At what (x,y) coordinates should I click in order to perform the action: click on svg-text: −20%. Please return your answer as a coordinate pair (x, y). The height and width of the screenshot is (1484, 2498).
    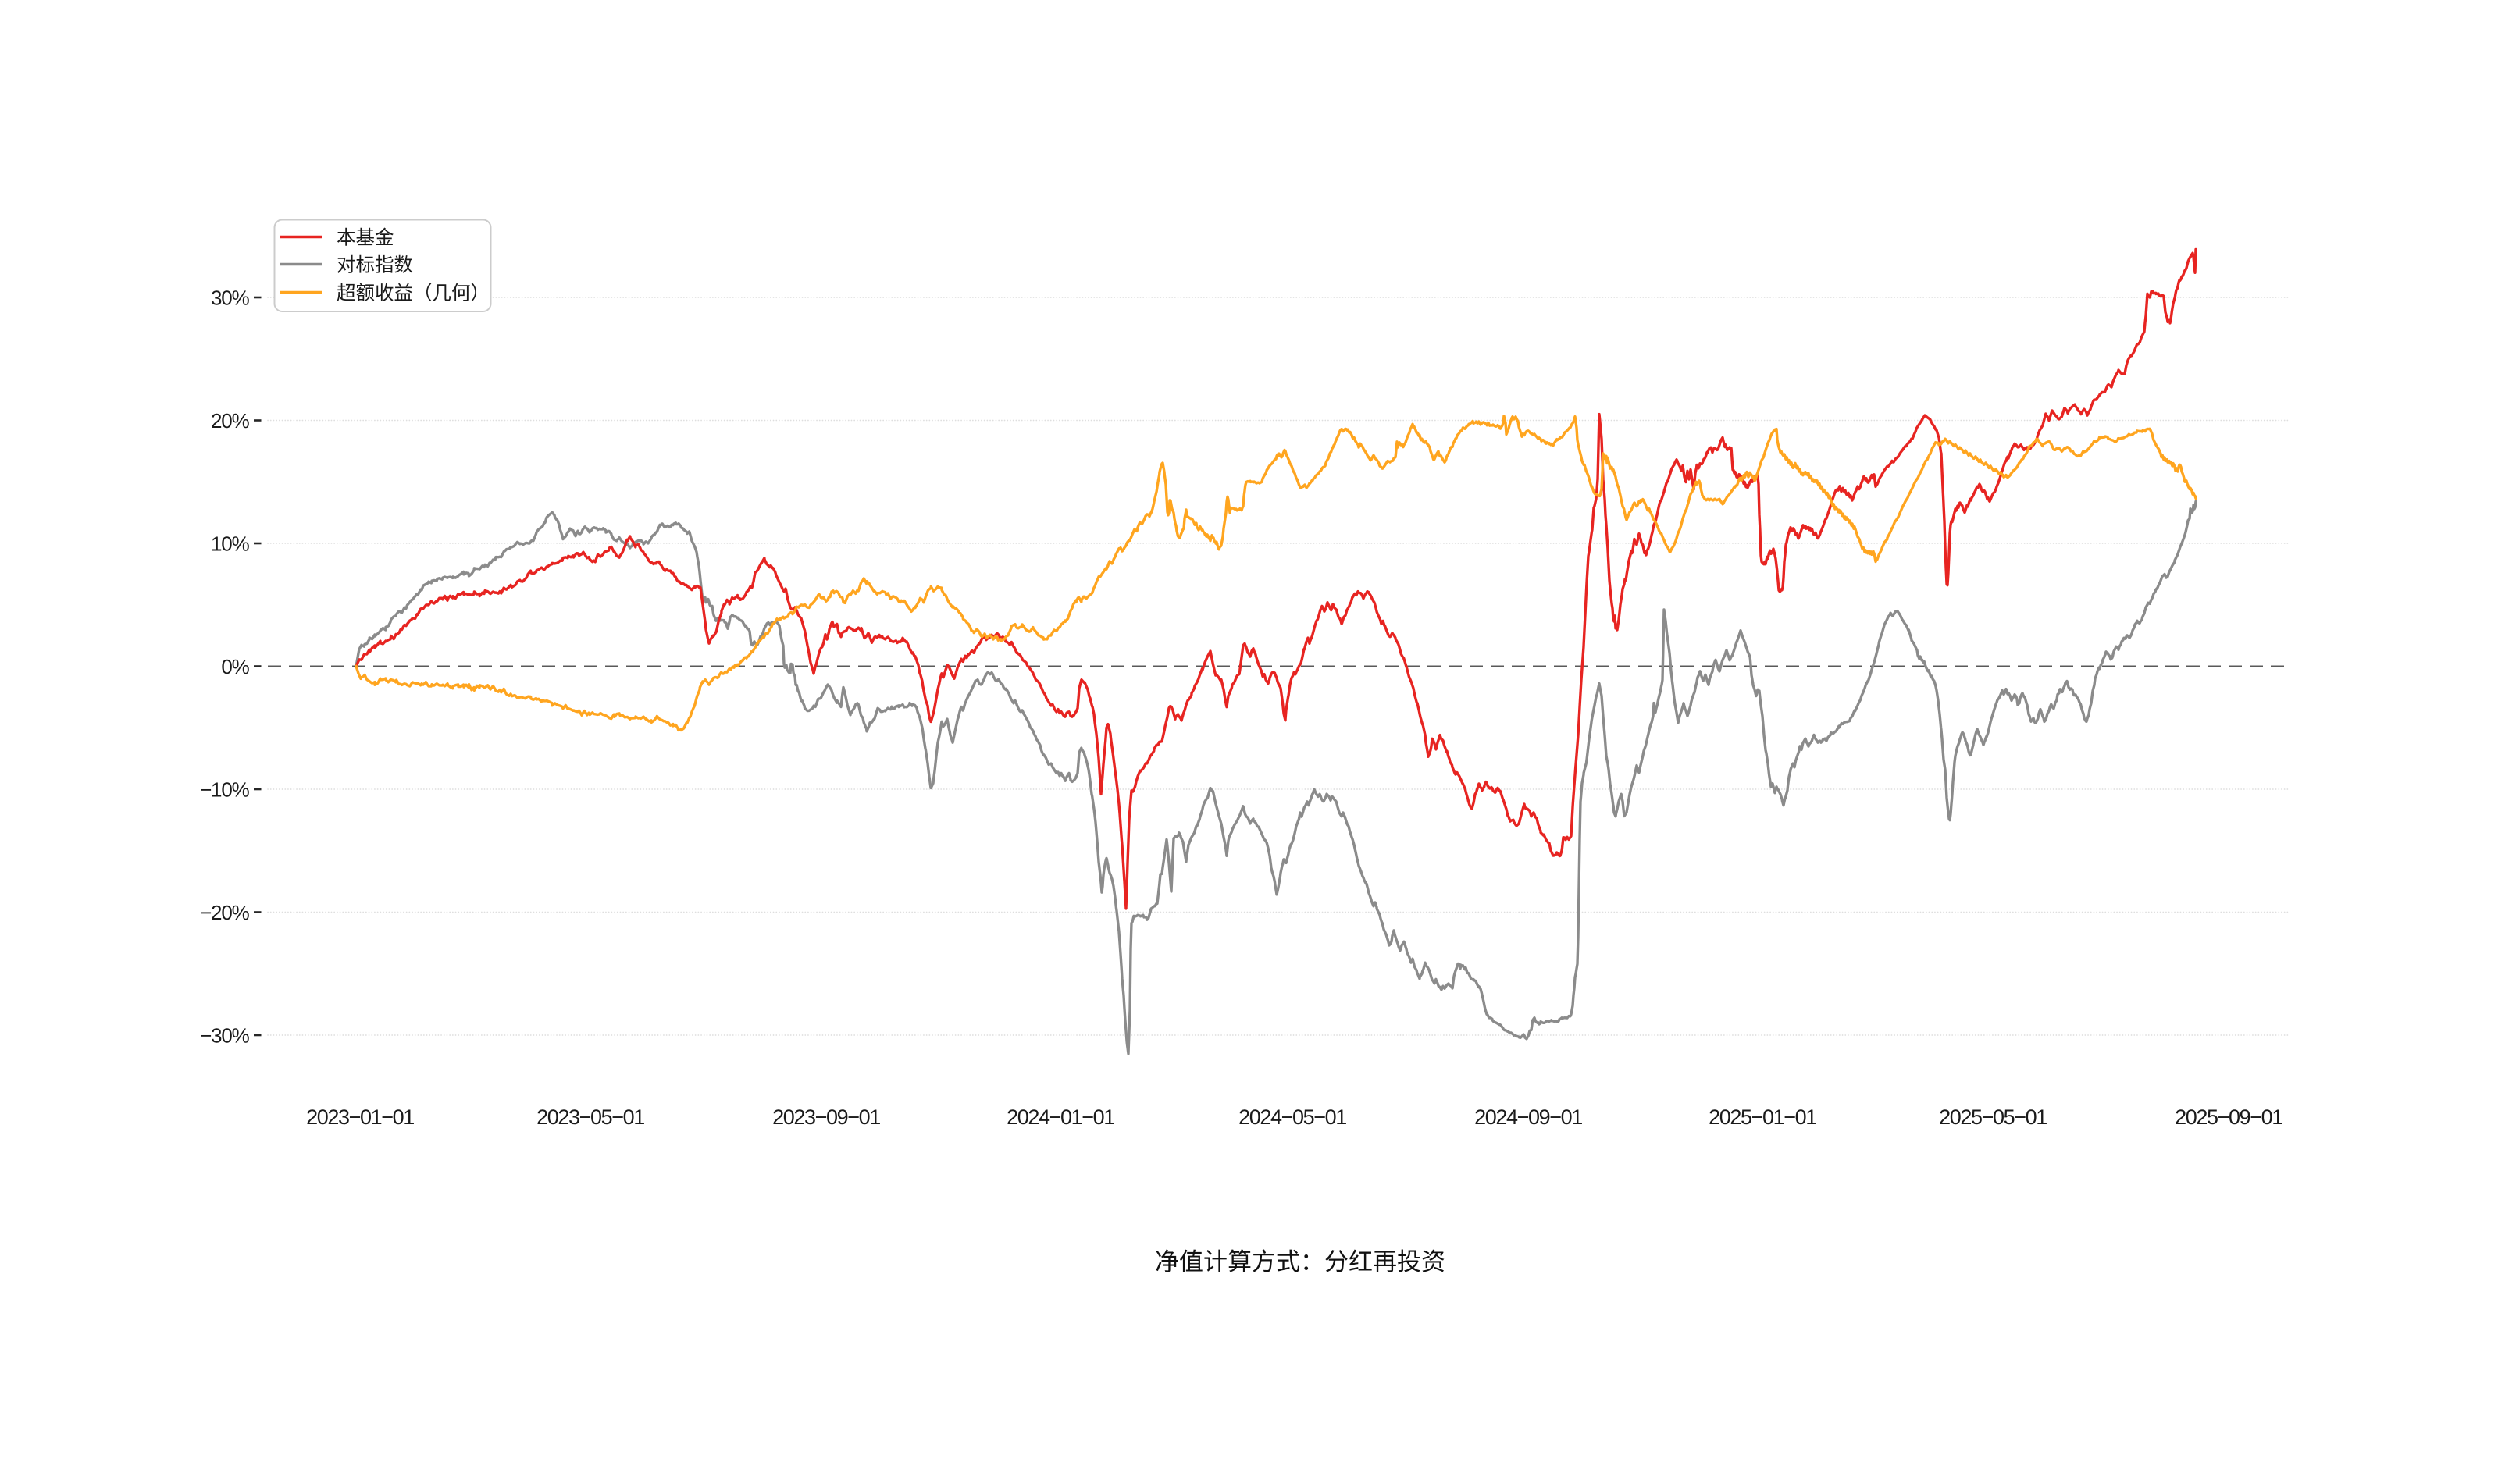
    Looking at the image, I should click on (225, 912).